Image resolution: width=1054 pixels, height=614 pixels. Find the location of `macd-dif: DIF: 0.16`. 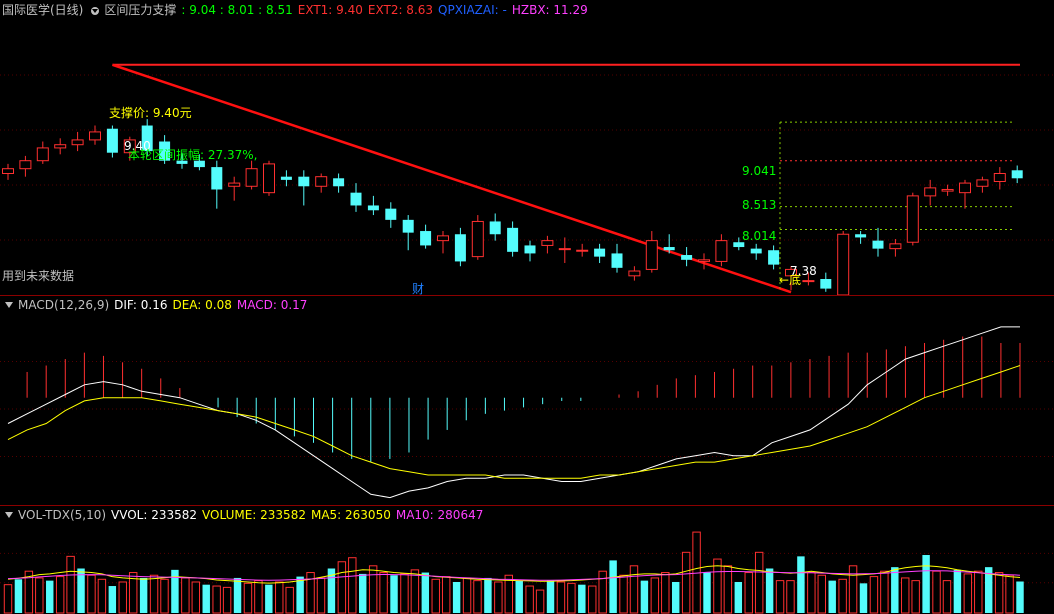

macd-dif: DIF: 0.16 is located at coordinates (141, 305).